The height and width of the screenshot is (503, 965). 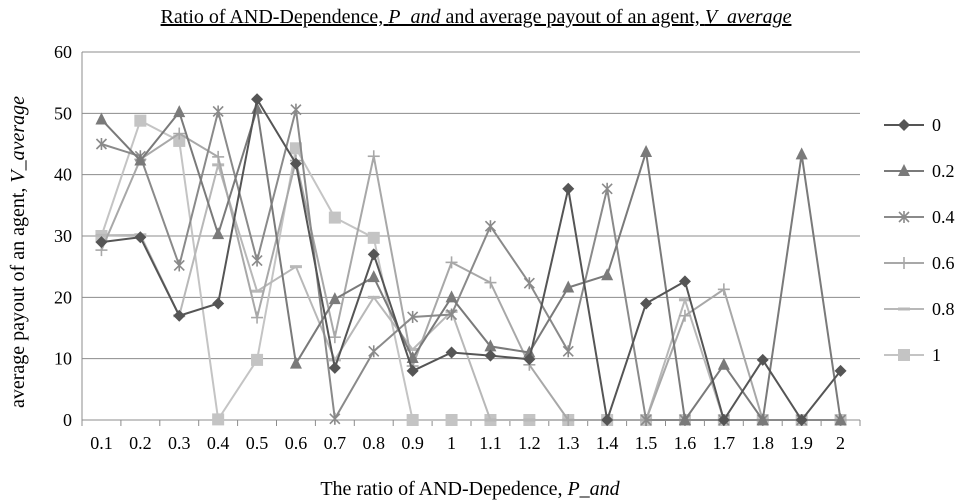 What do you see at coordinates (101, 443) in the screenshot?
I see `x-tick-label: 0.1` at bounding box center [101, 443].